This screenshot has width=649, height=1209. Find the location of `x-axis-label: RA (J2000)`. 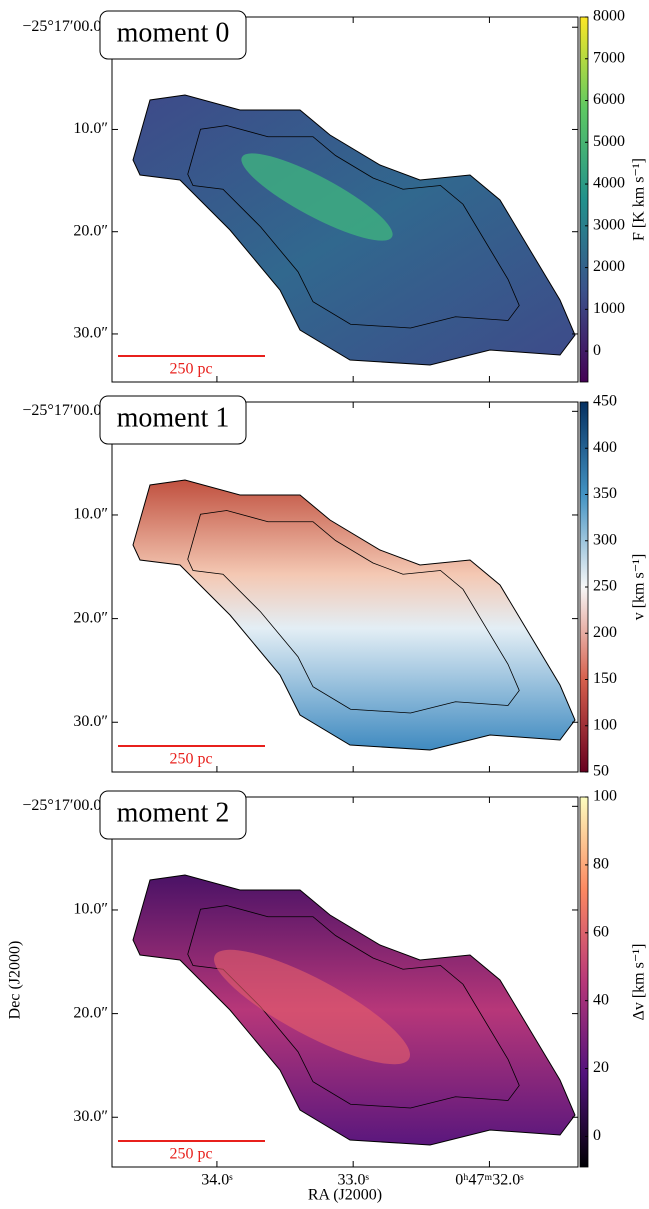

x-axis-label: RA (J2000) is located at coordinates (345, 1195).